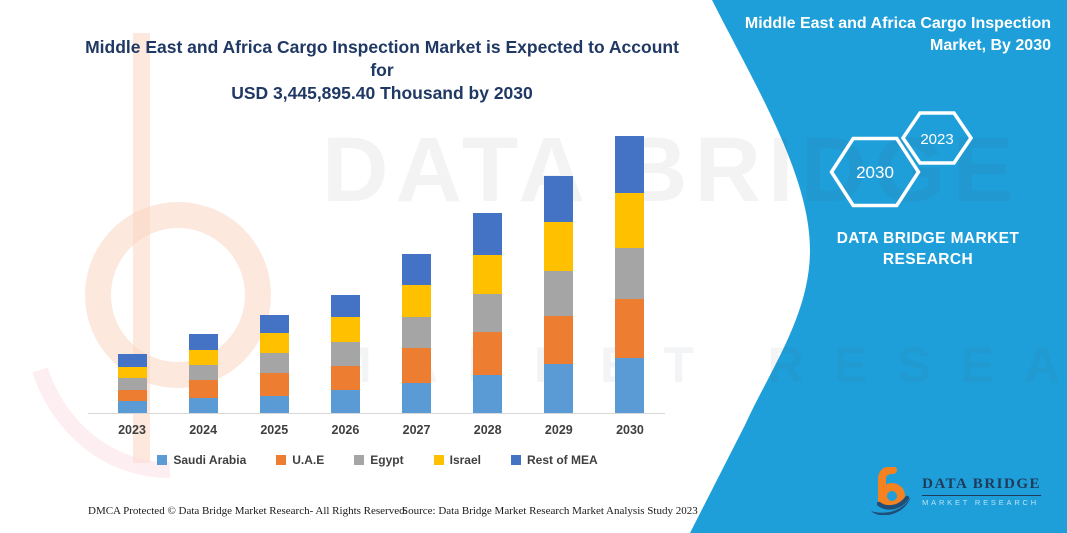 The width and height of the screenshot is (1067, 533). I want to click on bar-segment-2027-rest-of-mea, so click(417, 269).